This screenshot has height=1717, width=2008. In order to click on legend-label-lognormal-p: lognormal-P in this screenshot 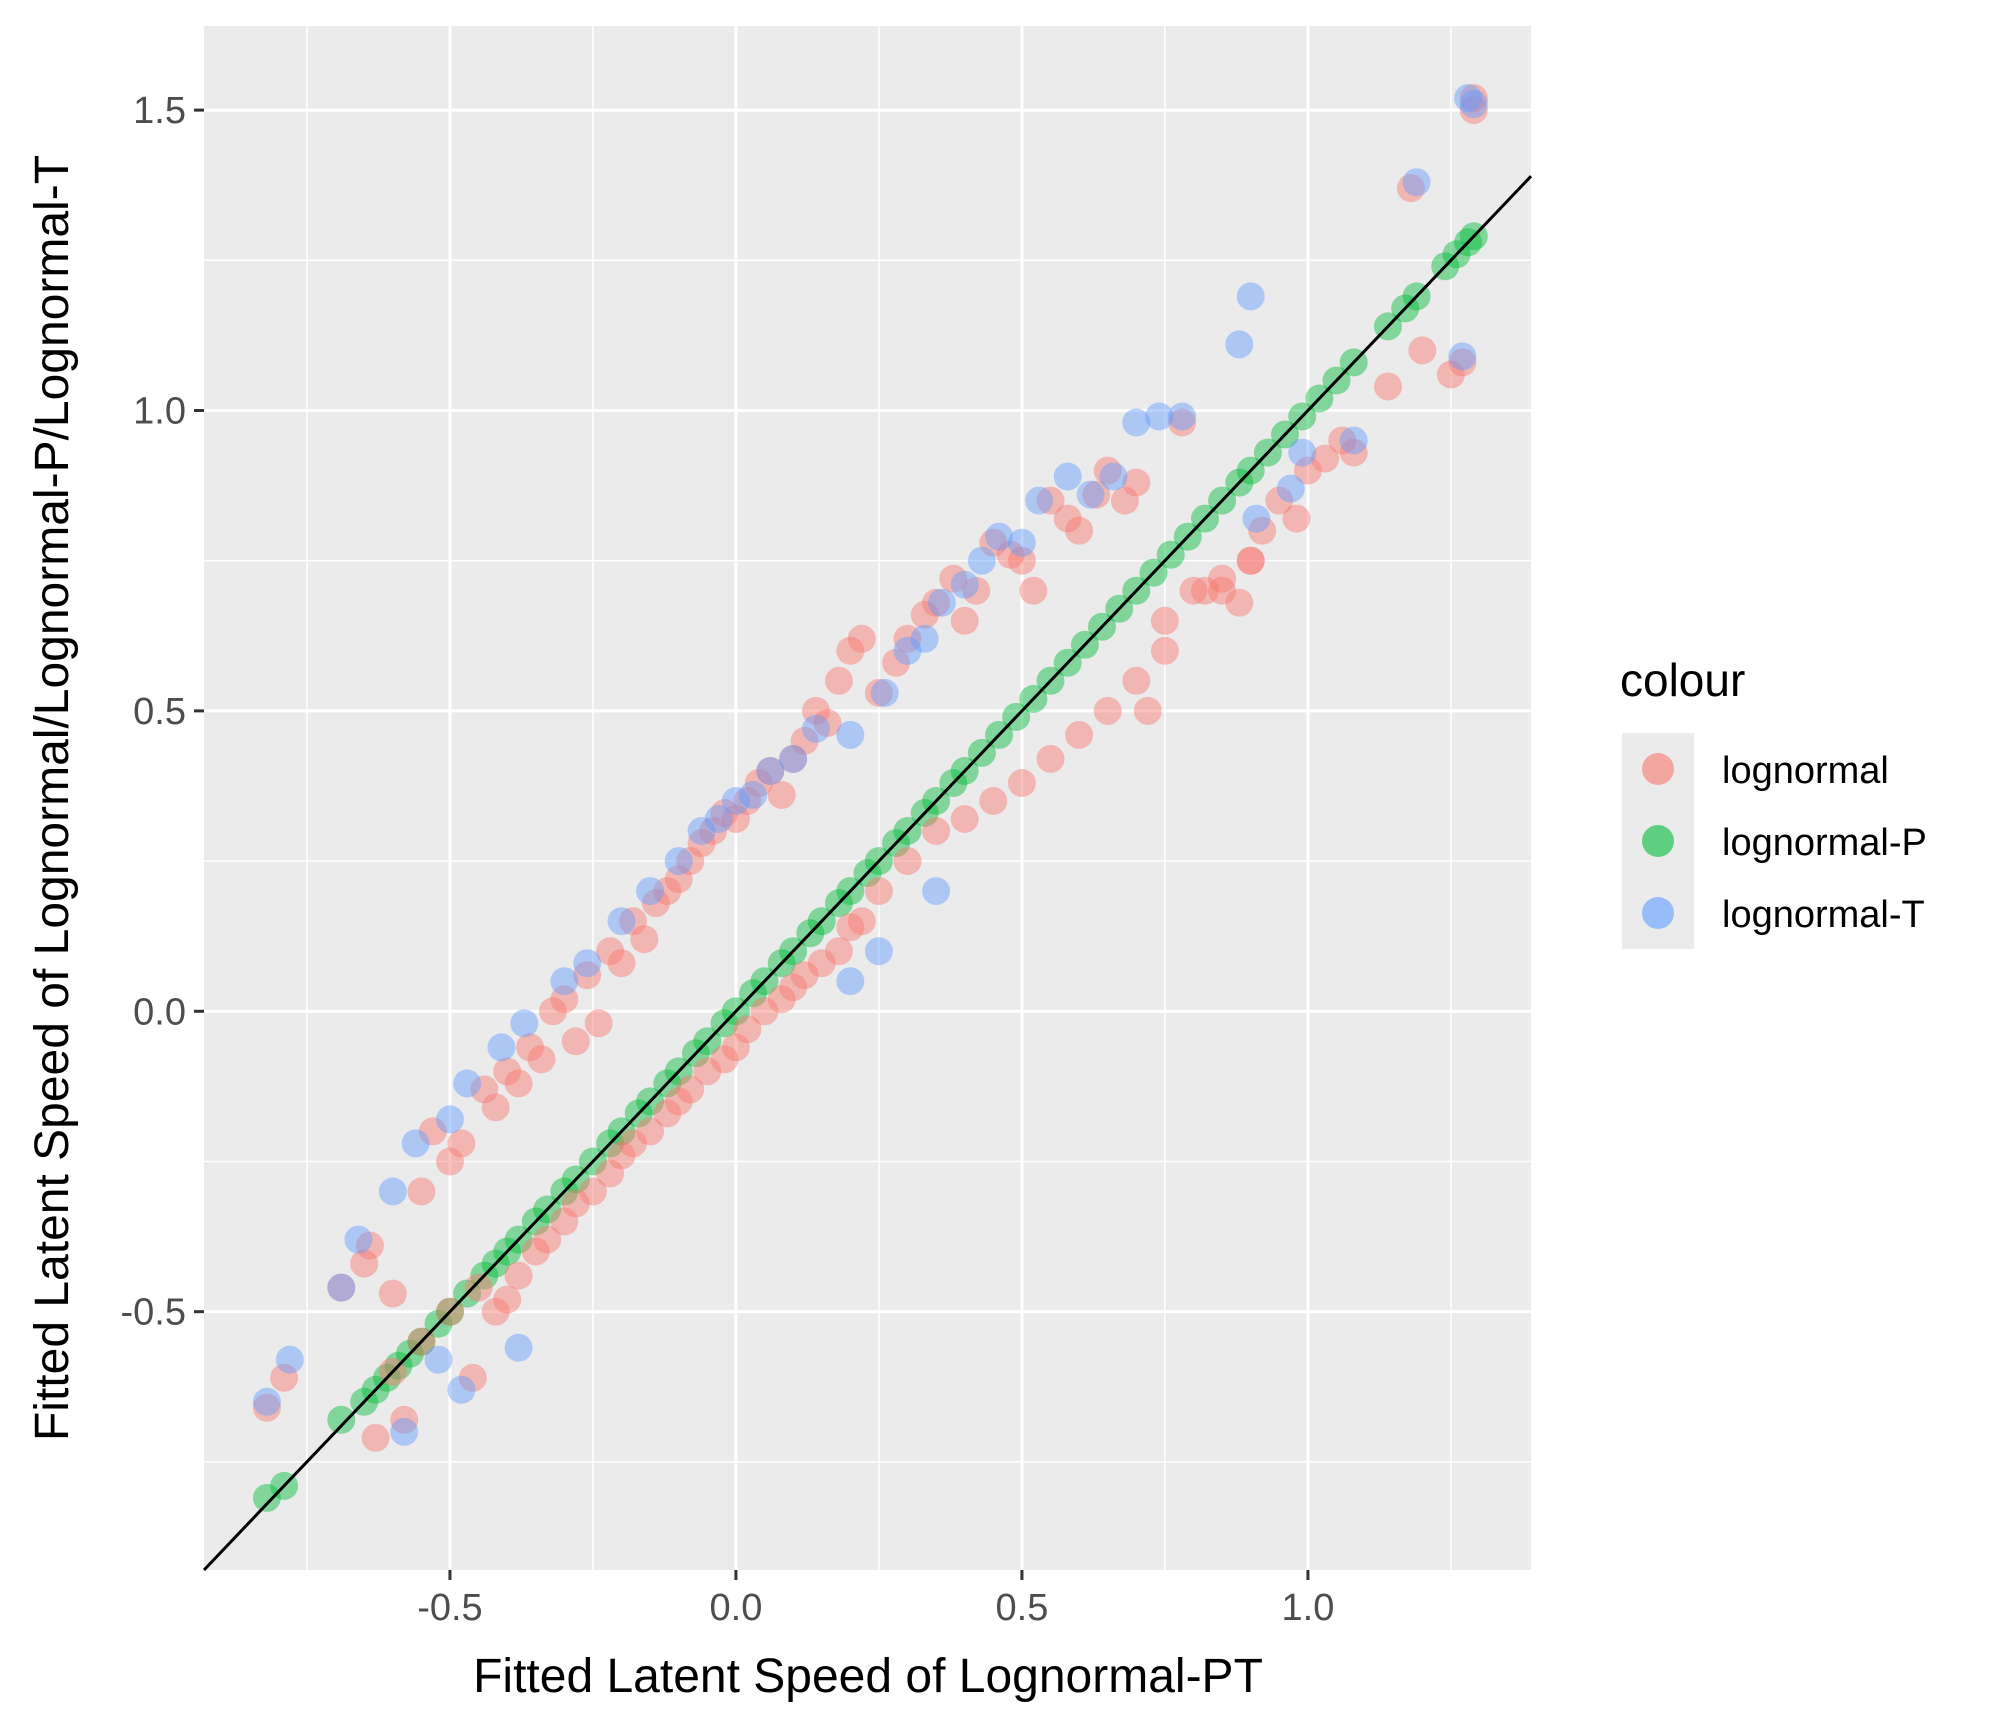, I will do `click(1824, 843)`.